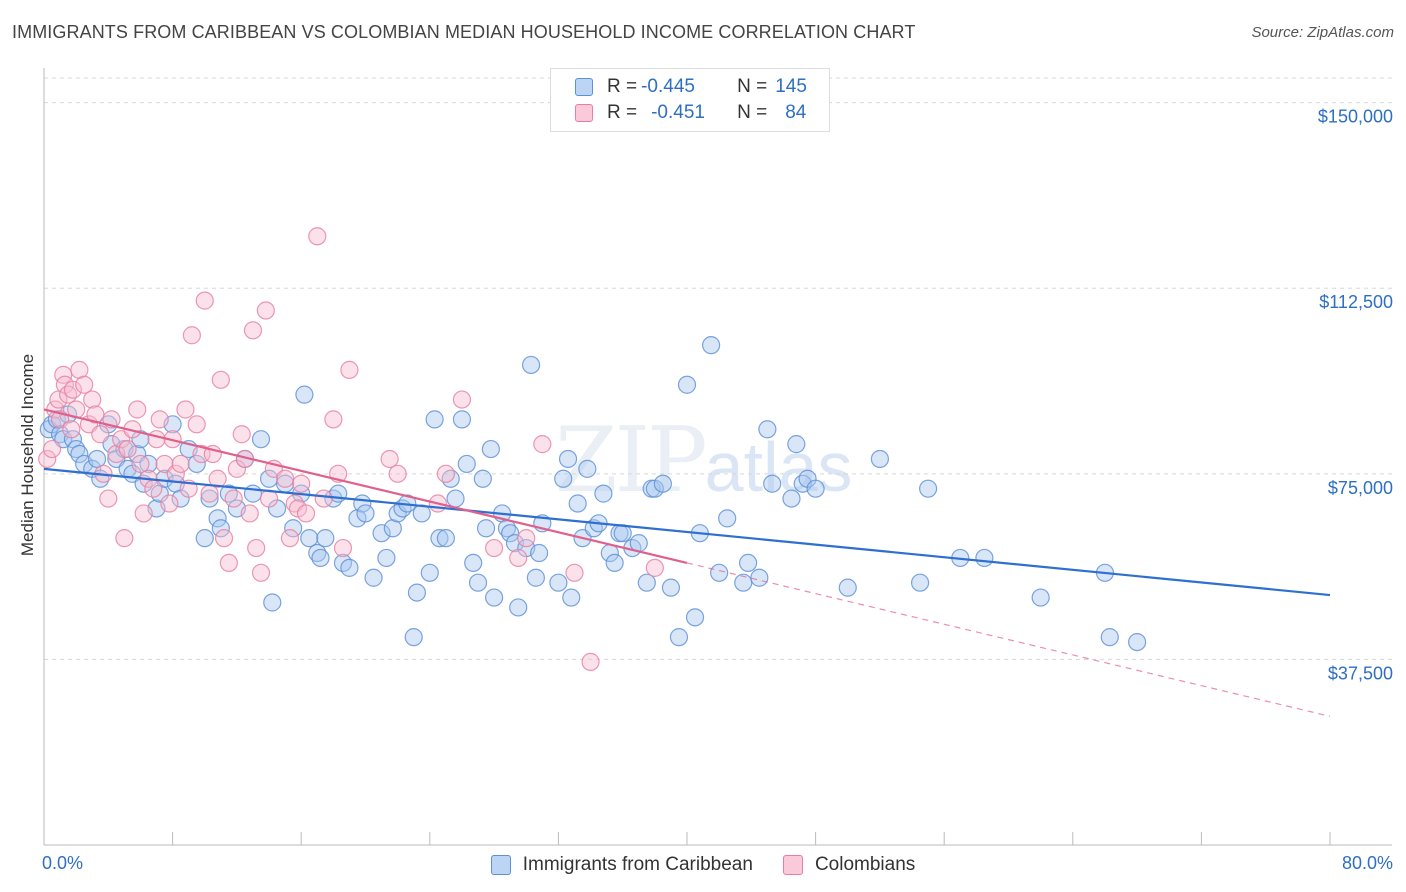 The image size is (1406, 892). What do you see at coordinates (500, 865) in the screenshot?
I see `series-swatch-blue` at bounding box center [500, 865].